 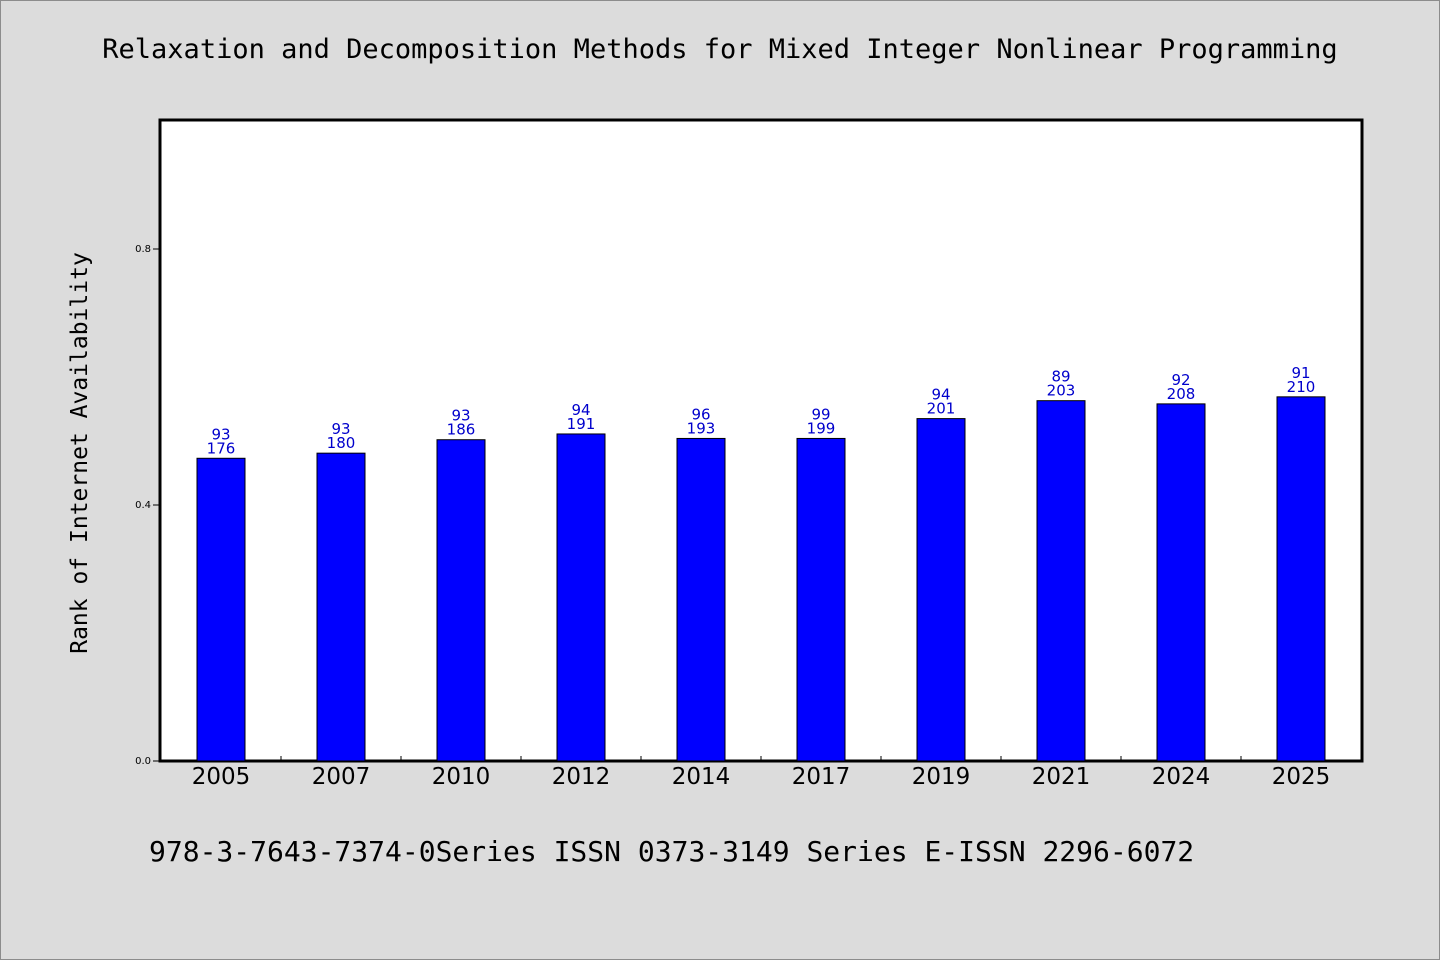 What do you see at coordinates (143, 761) in the screenshot?
I see `y-tick-label: 0.0` at bounding box center [143, 761].